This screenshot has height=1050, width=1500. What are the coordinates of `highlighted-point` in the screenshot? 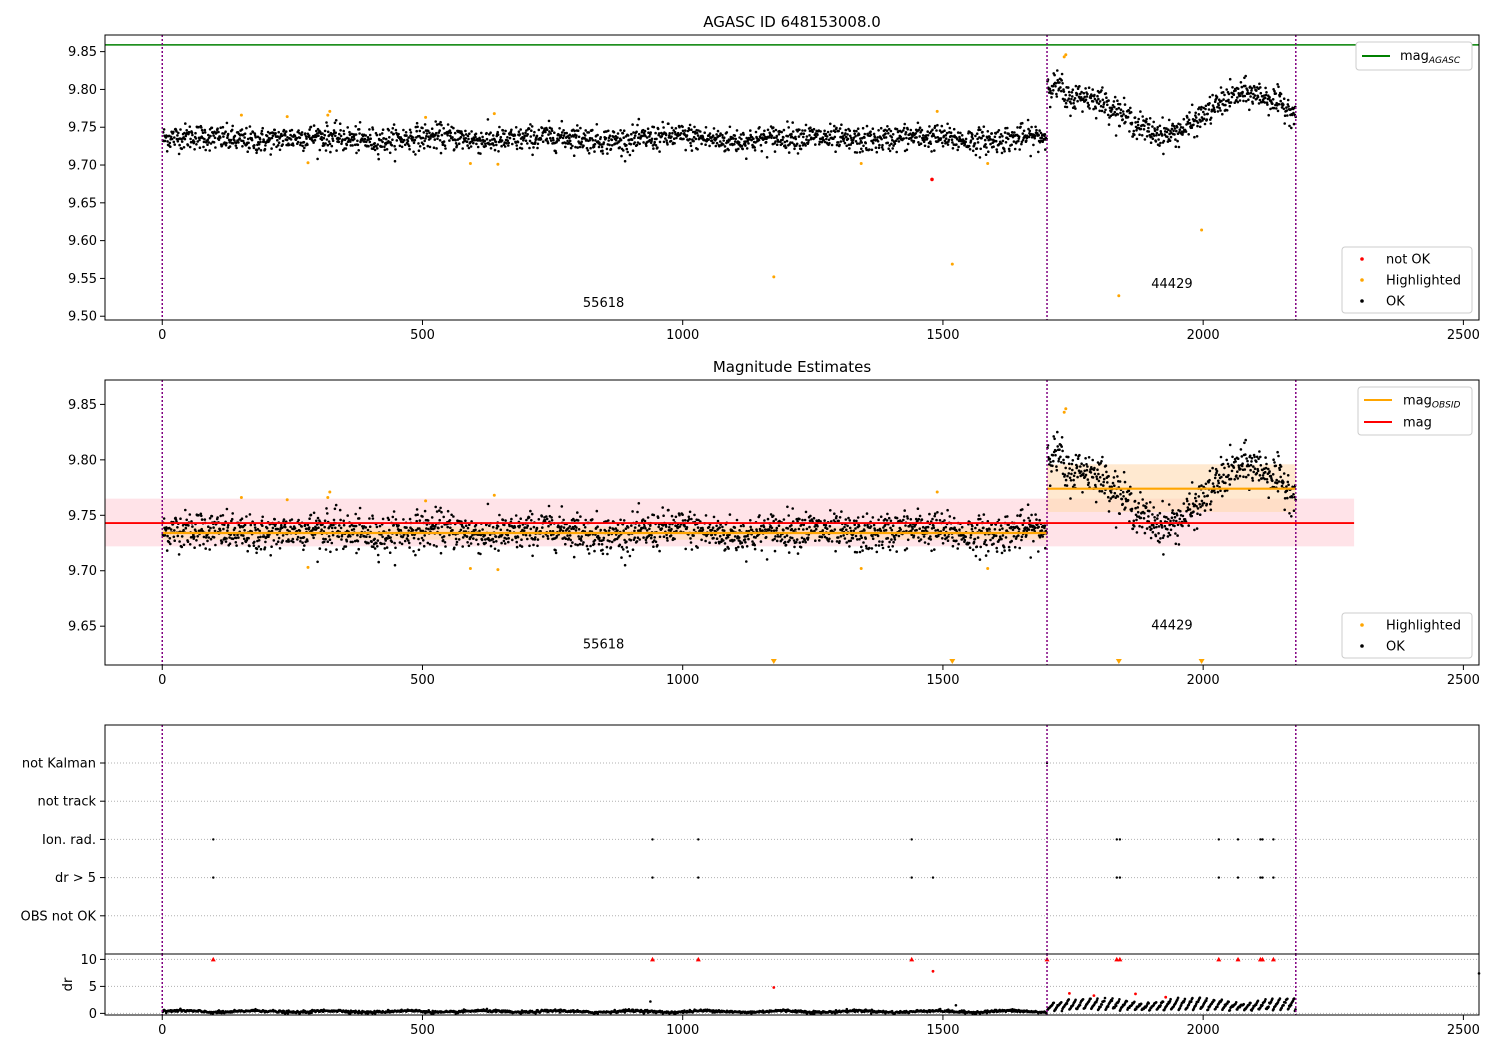 It's located at (308, 163).